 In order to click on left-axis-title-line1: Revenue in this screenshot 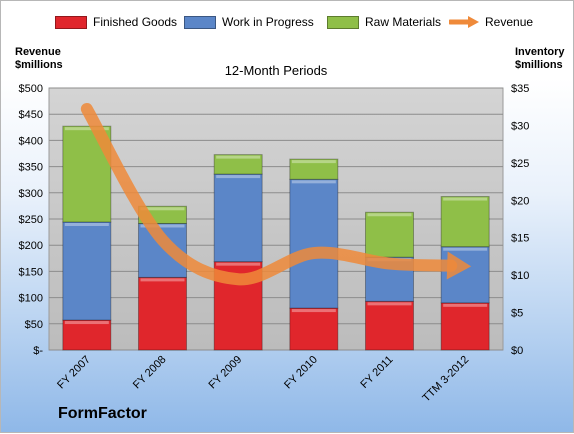, I will do `click(38, 52)`.